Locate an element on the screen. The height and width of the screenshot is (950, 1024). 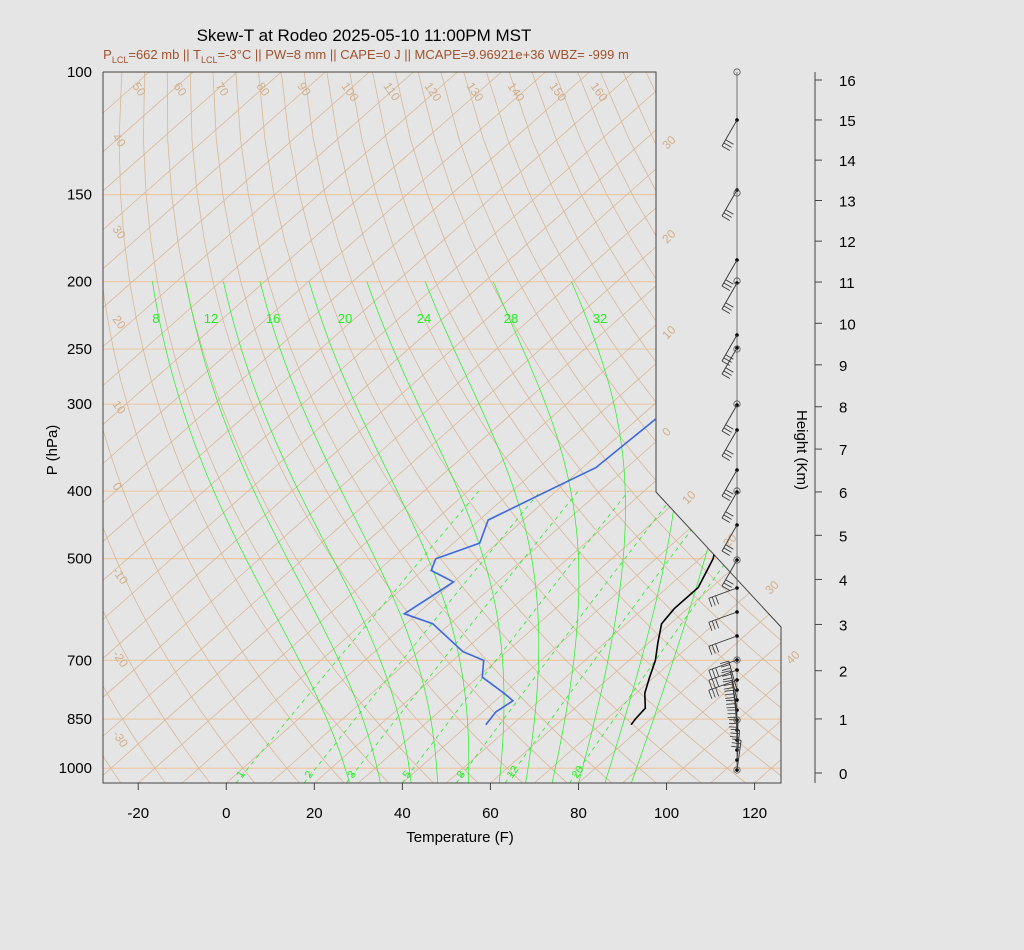
height-tick-label: 6 is located at coordinates (843, 493).